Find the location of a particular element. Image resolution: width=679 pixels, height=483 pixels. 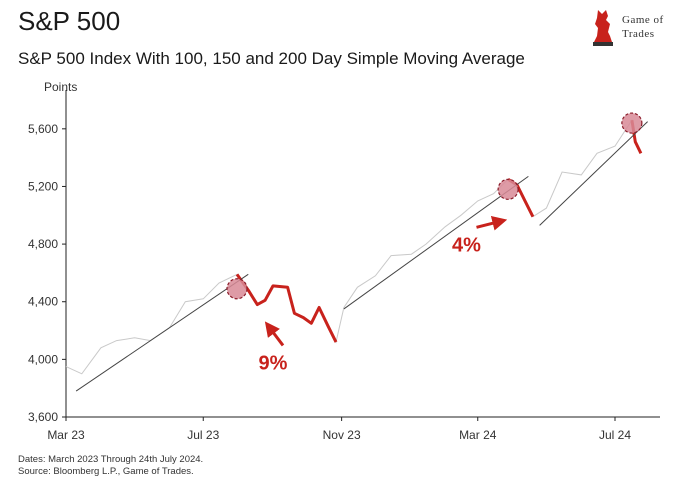

y-tick-label: 5,600 is located at coordinates (43, 129).